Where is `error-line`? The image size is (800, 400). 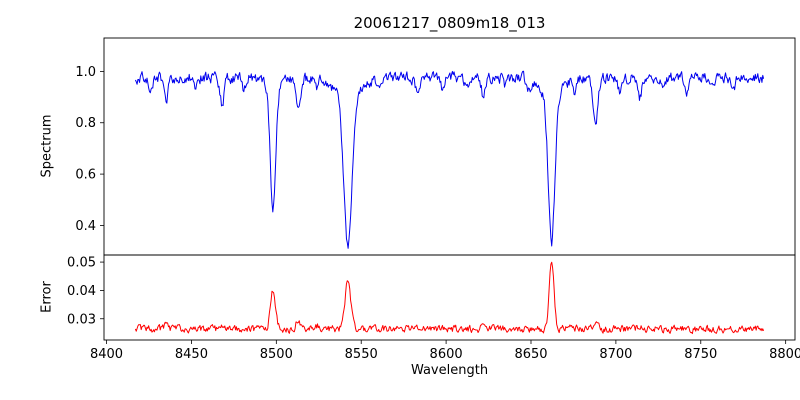 error-line is located at coordinates (449, 298).